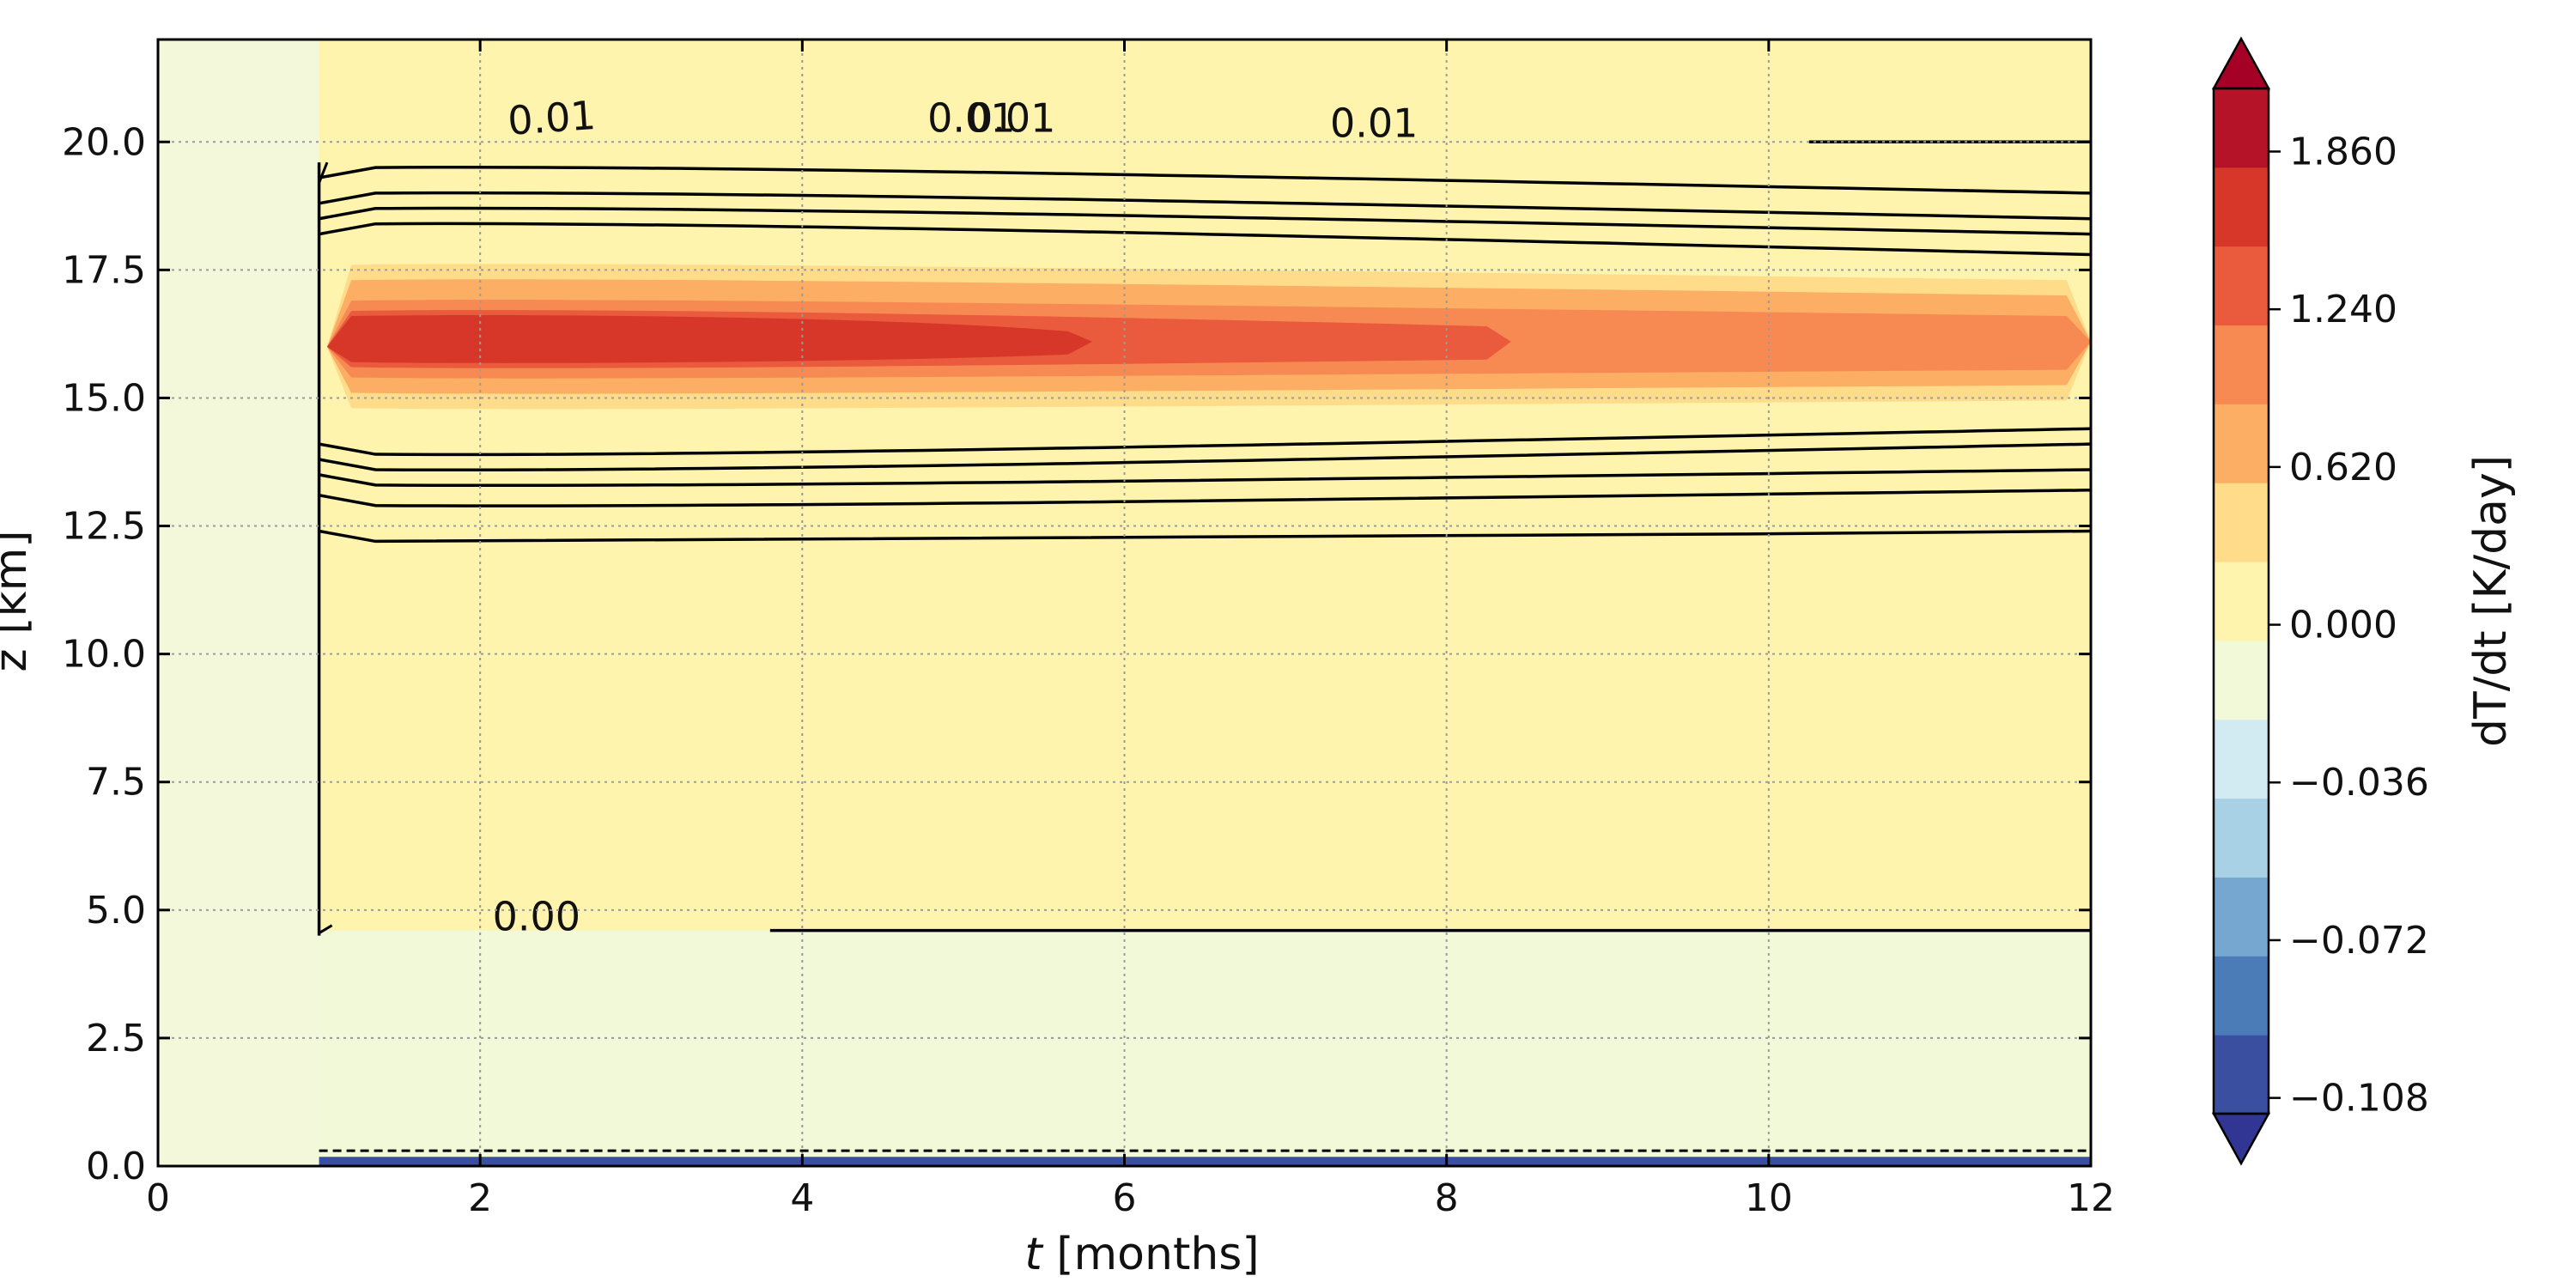  I want to click on x-tick-label-5: 10, so click(1769, 1198).